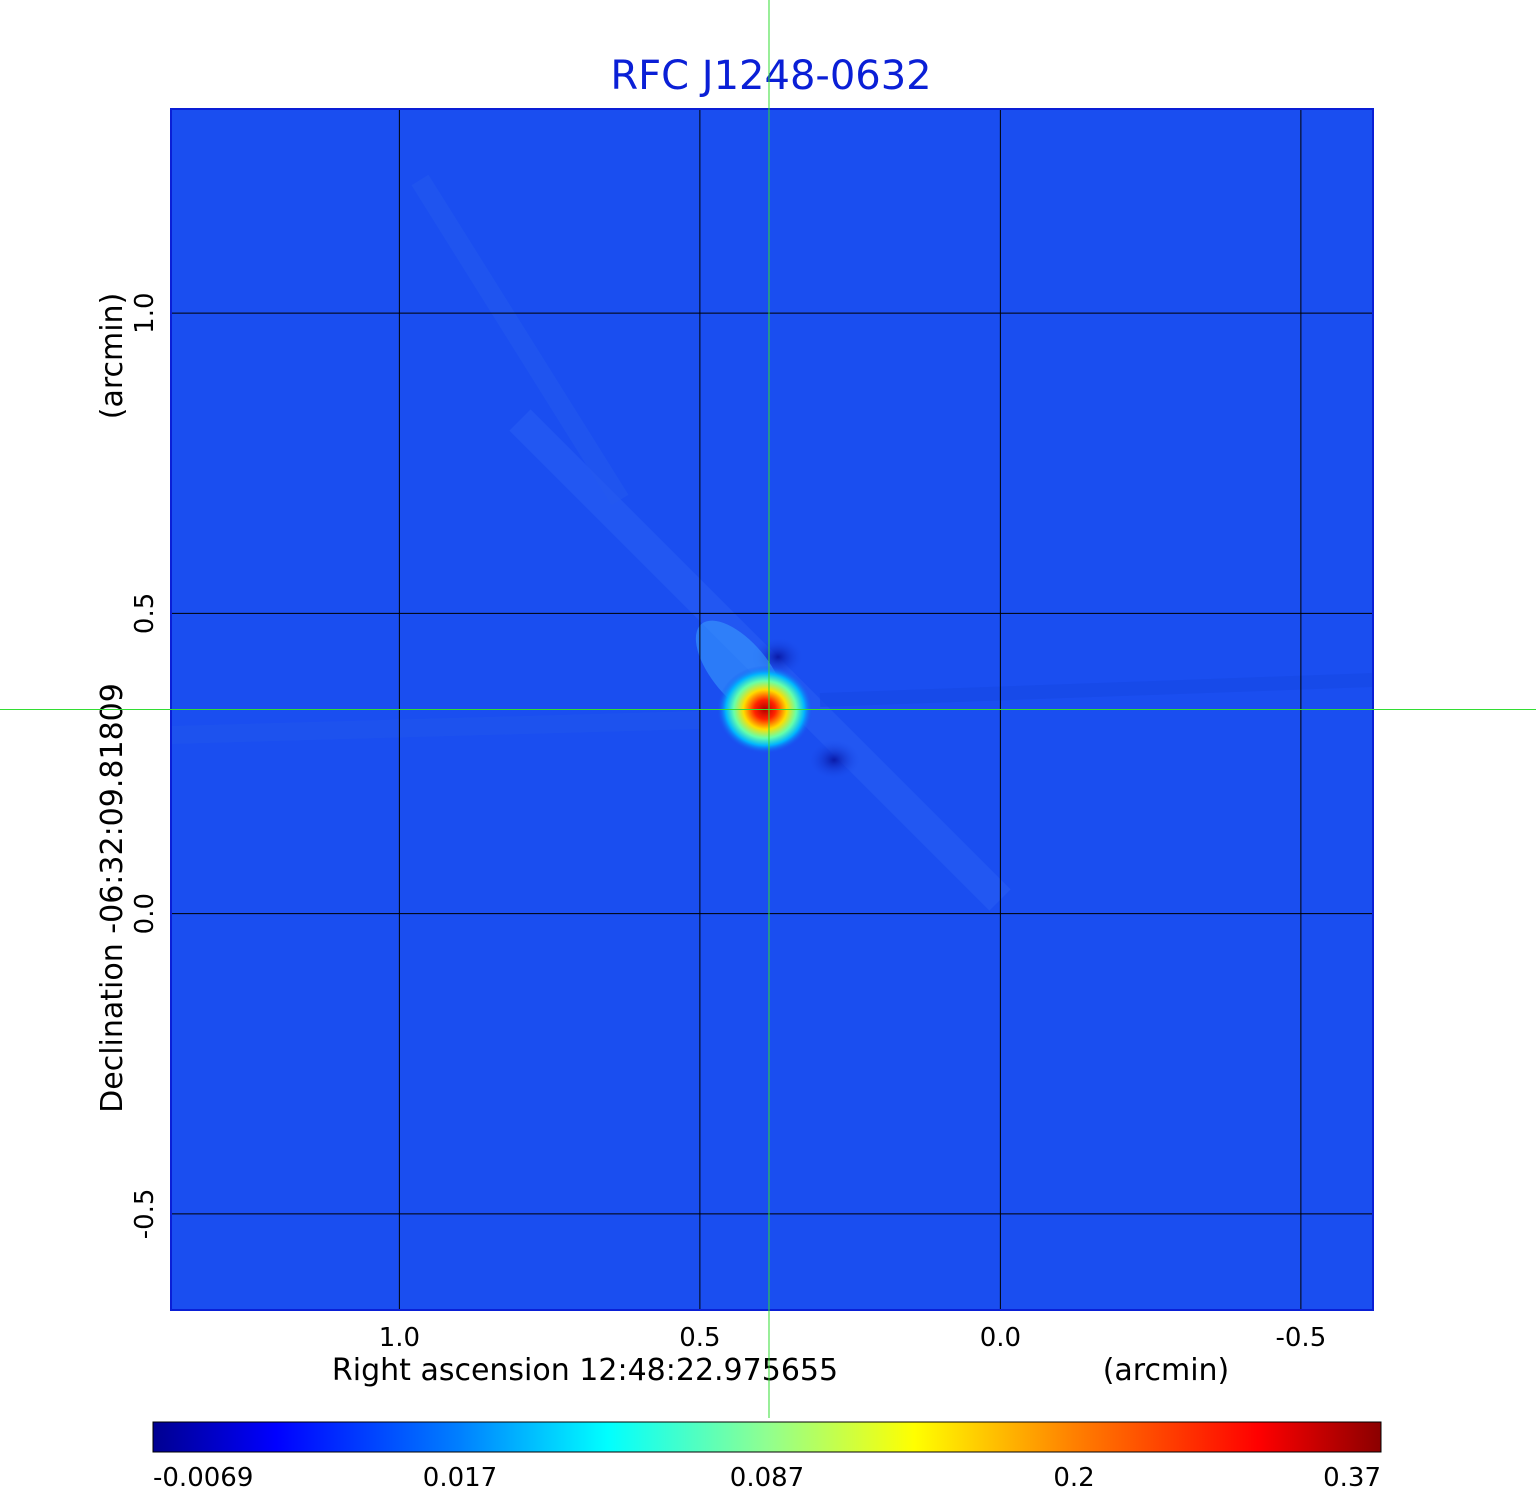 This screenshot has width=1536, height=1511. I want to click on colorbar-tick-label: 0.2, so click(1073, 1478).